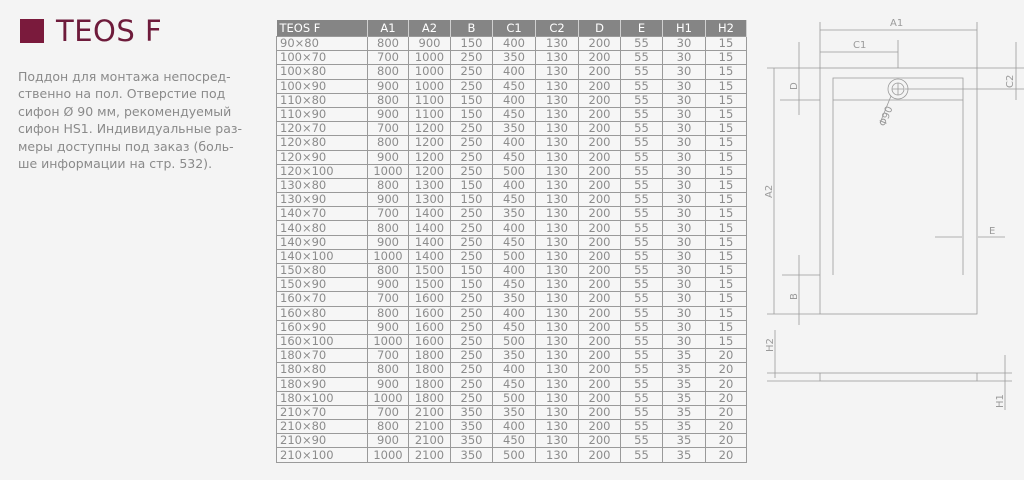  I want to click on table-cell: 140×80, so click(322, 228).